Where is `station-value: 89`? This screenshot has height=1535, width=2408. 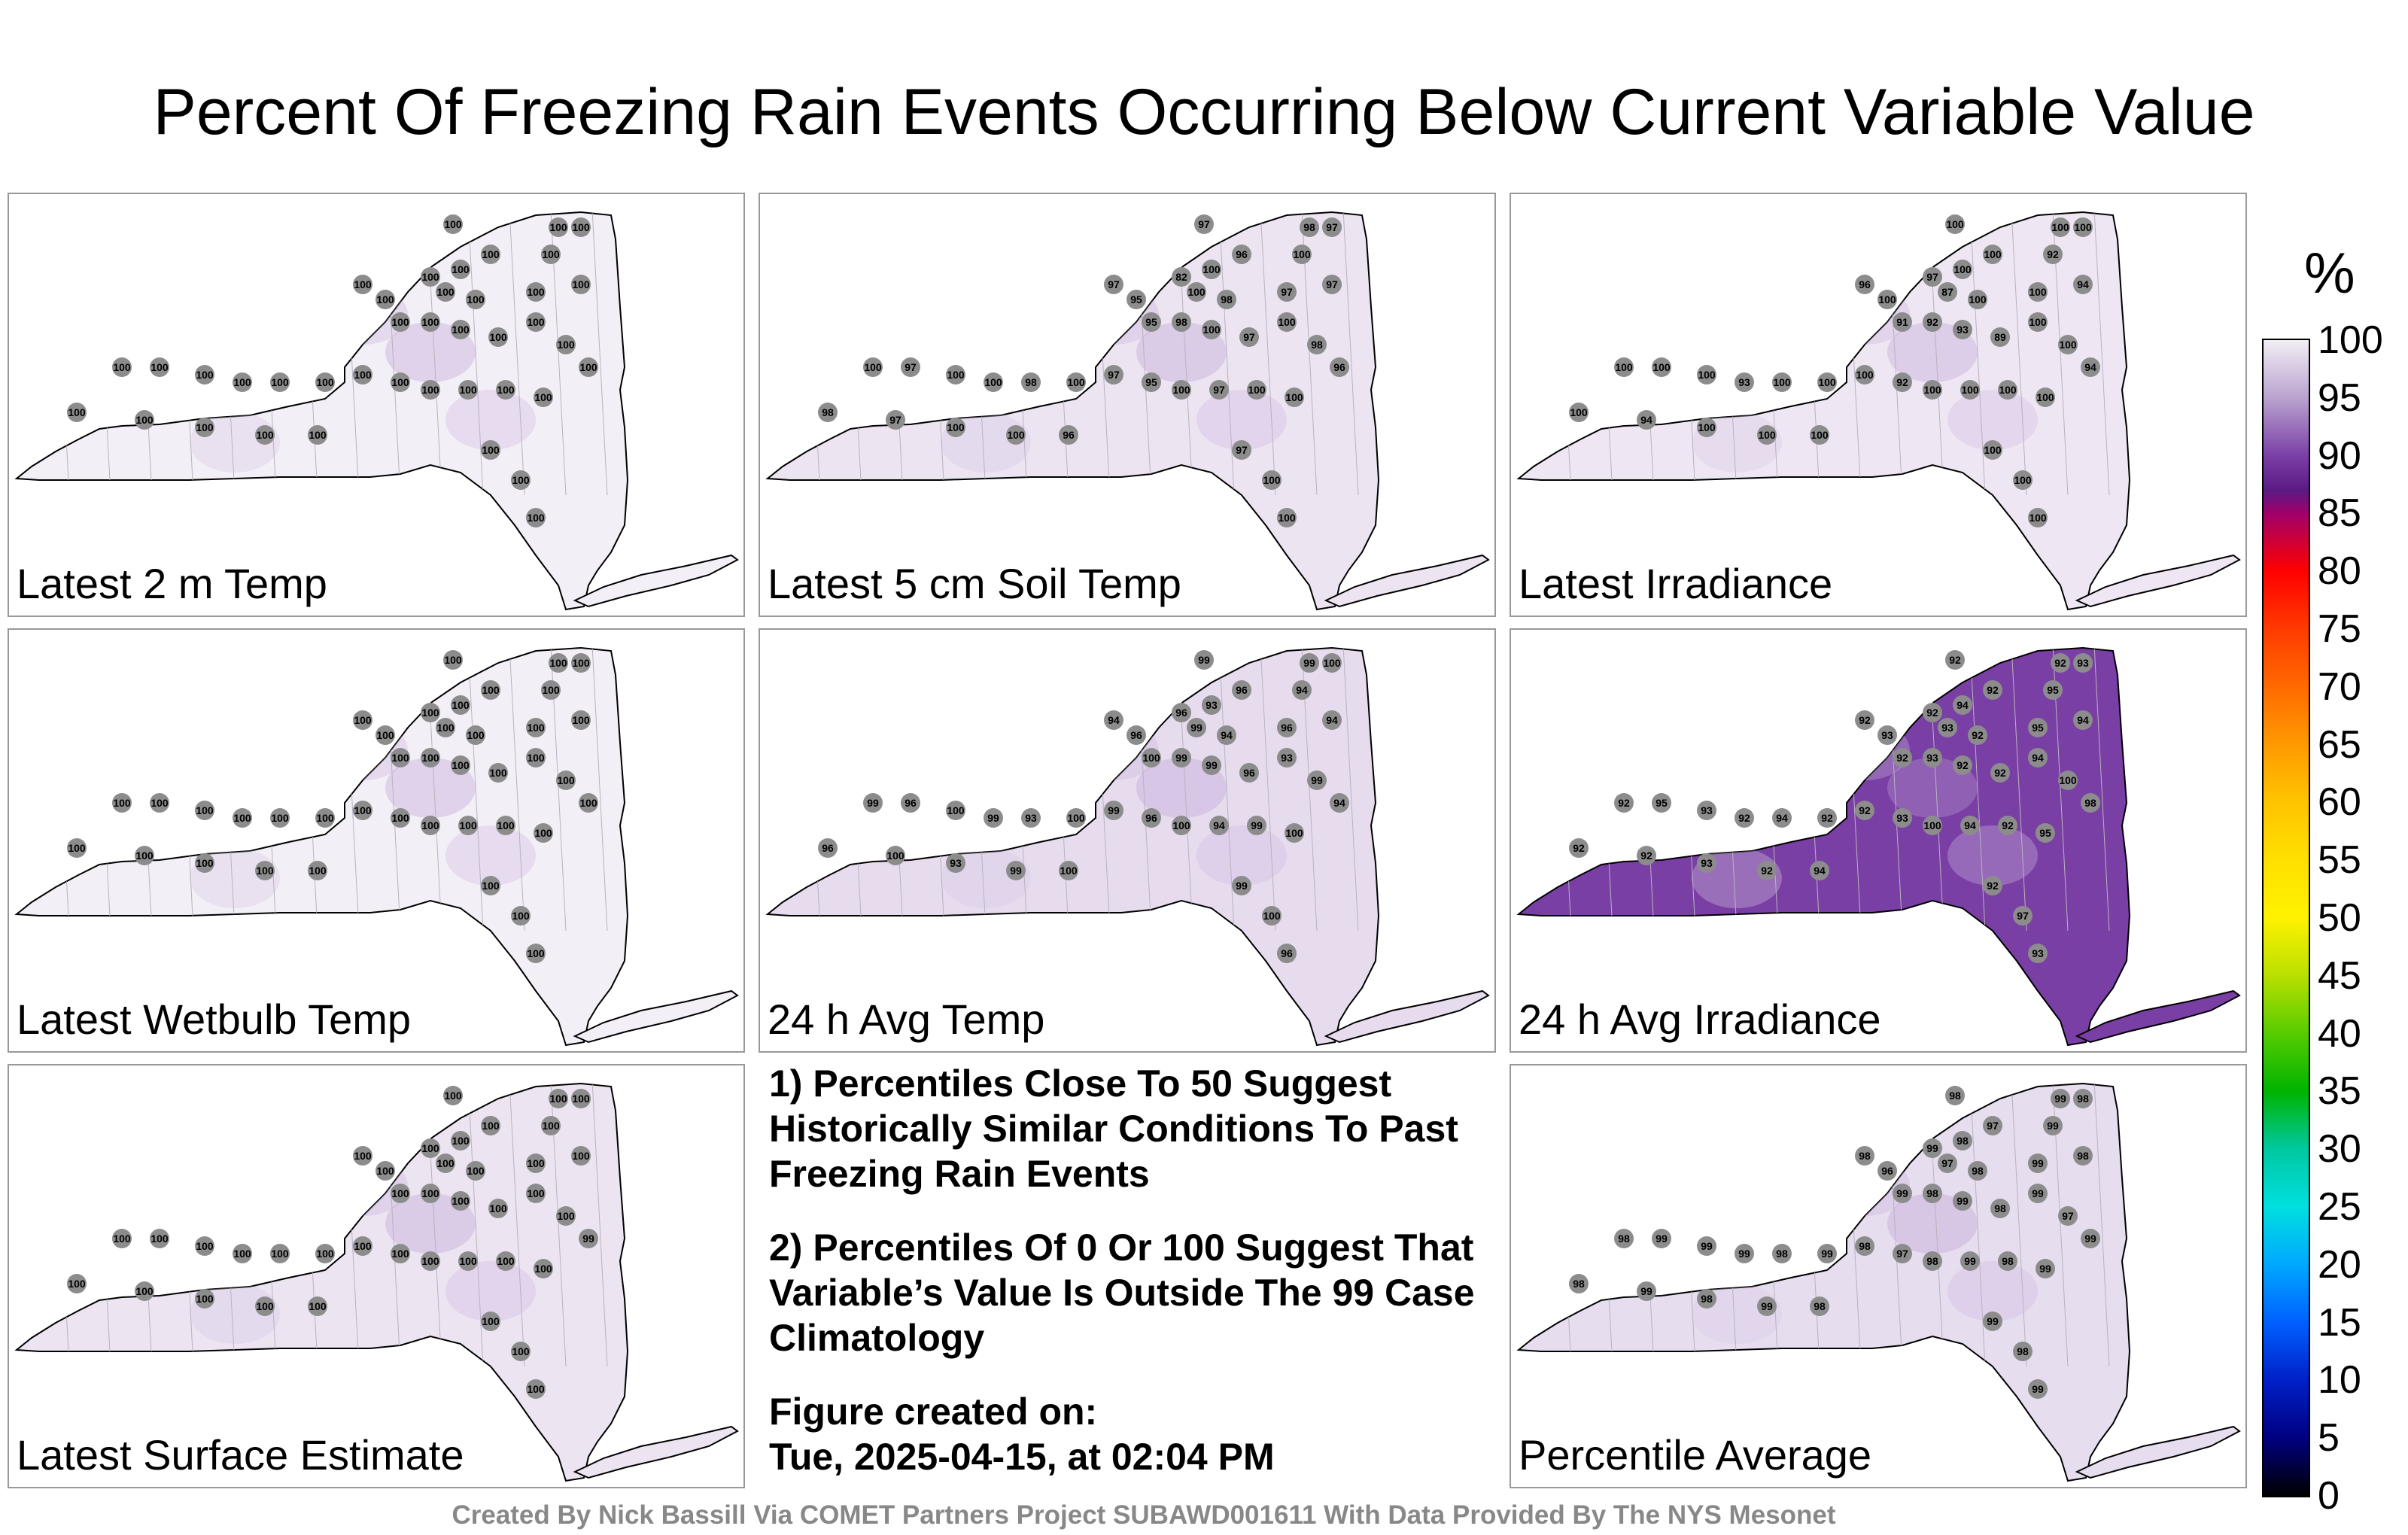 station-value: 89 is located at coordinates (2000, 337).